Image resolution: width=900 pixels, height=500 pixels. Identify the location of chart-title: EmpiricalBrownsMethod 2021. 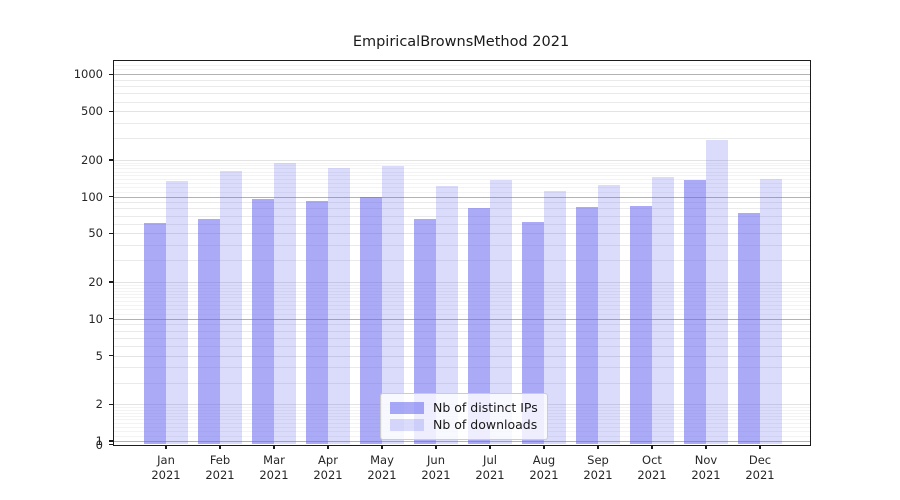
(461, 42).